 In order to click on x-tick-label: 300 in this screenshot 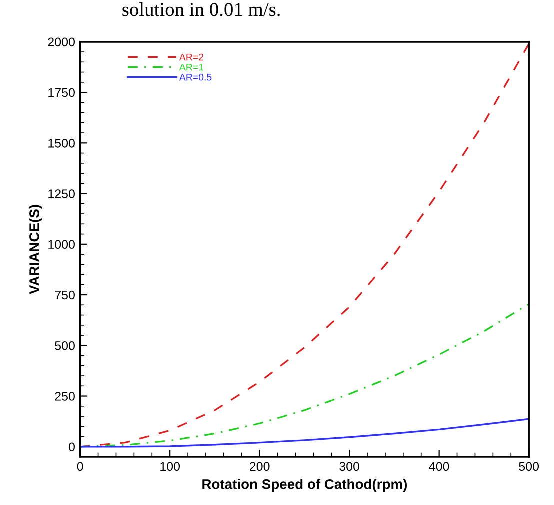, I will do `click(350, 467)`.